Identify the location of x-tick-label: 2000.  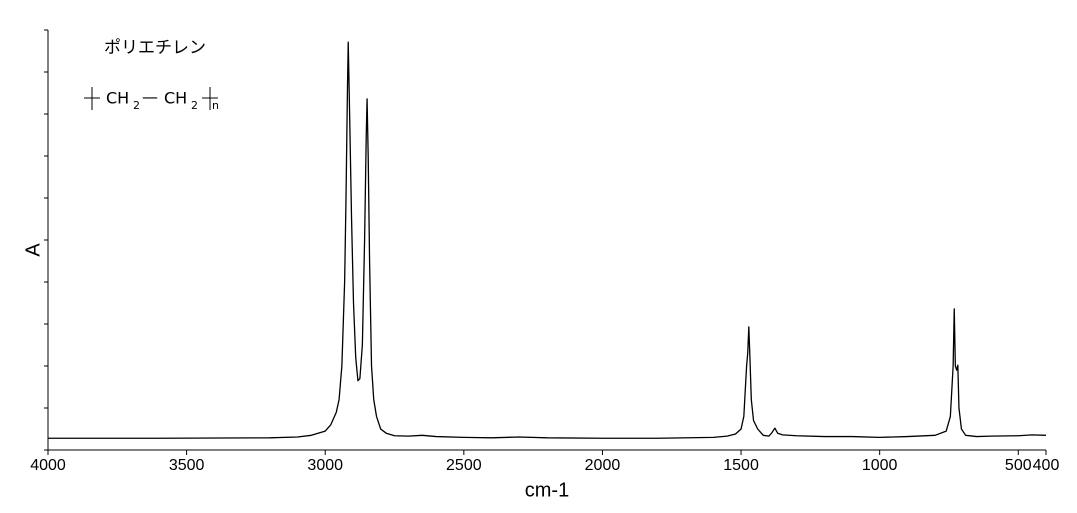
(603, 465).